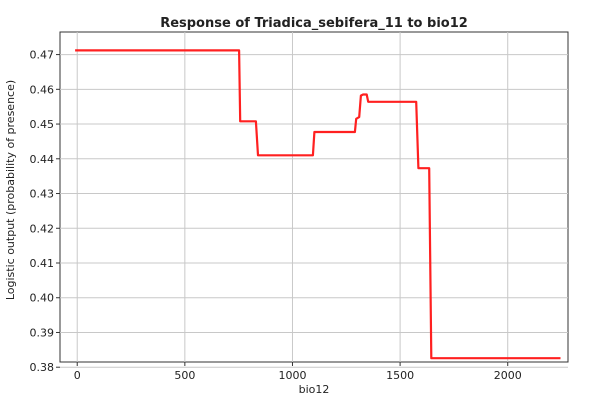  I want to click on y-tick-label: 0.42, so click(42, 228).